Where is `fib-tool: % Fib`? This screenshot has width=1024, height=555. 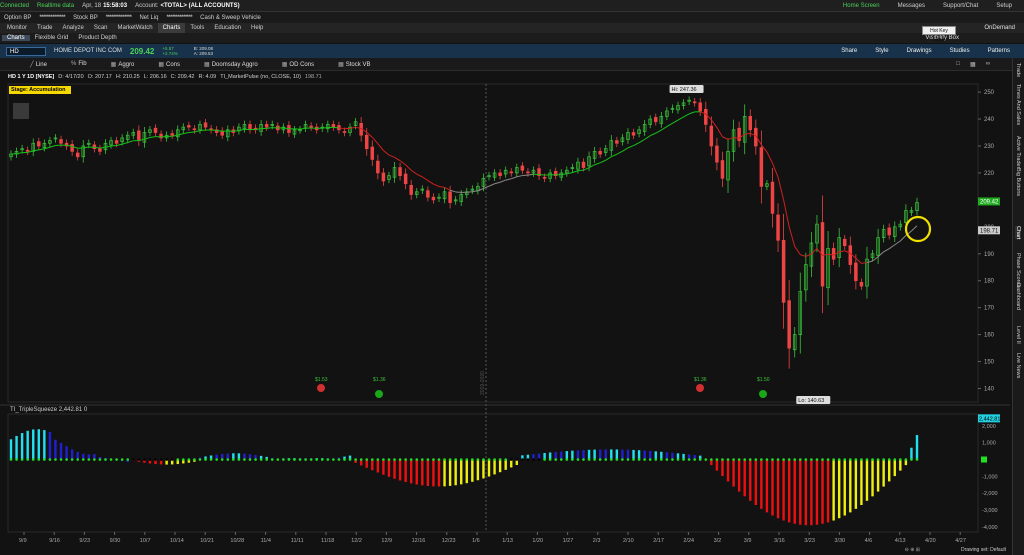 fib-tool: % Fib is located at coordinates (85, 64).